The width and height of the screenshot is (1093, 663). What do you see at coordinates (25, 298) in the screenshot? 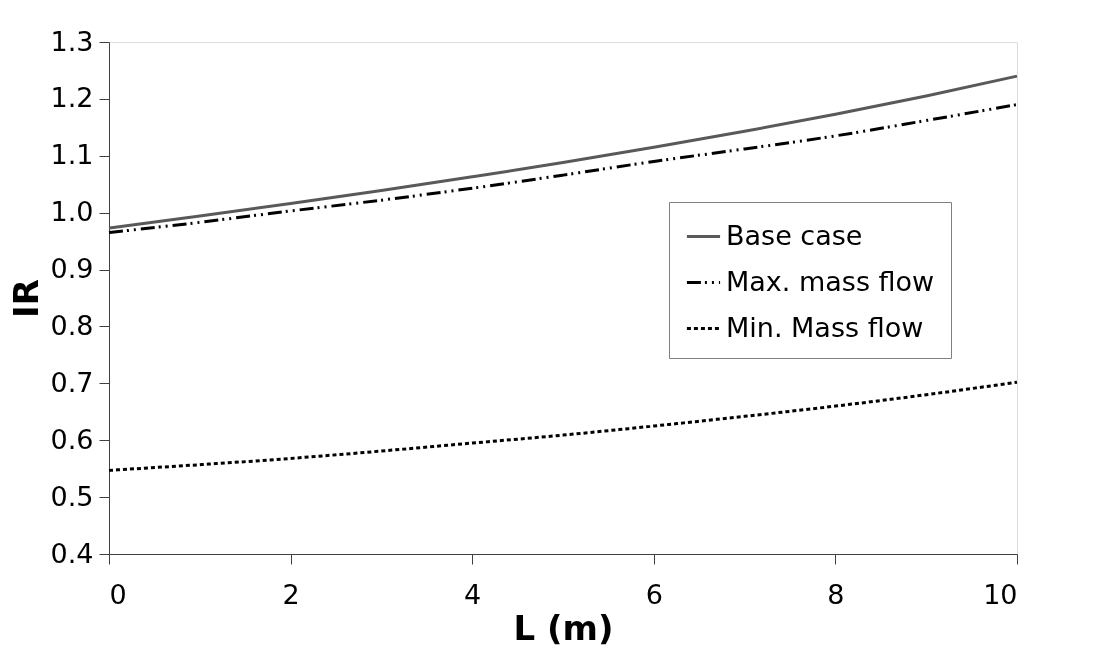
I see `y-axis-title: IR` at bounding box center [25, 298].